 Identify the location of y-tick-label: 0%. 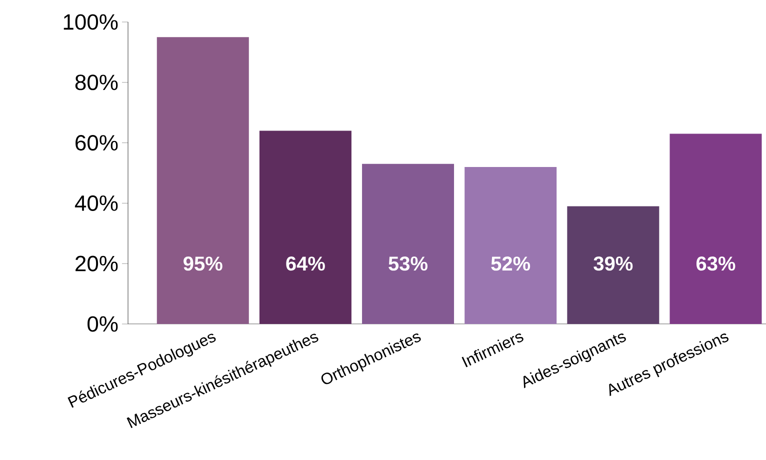
(103, 324).